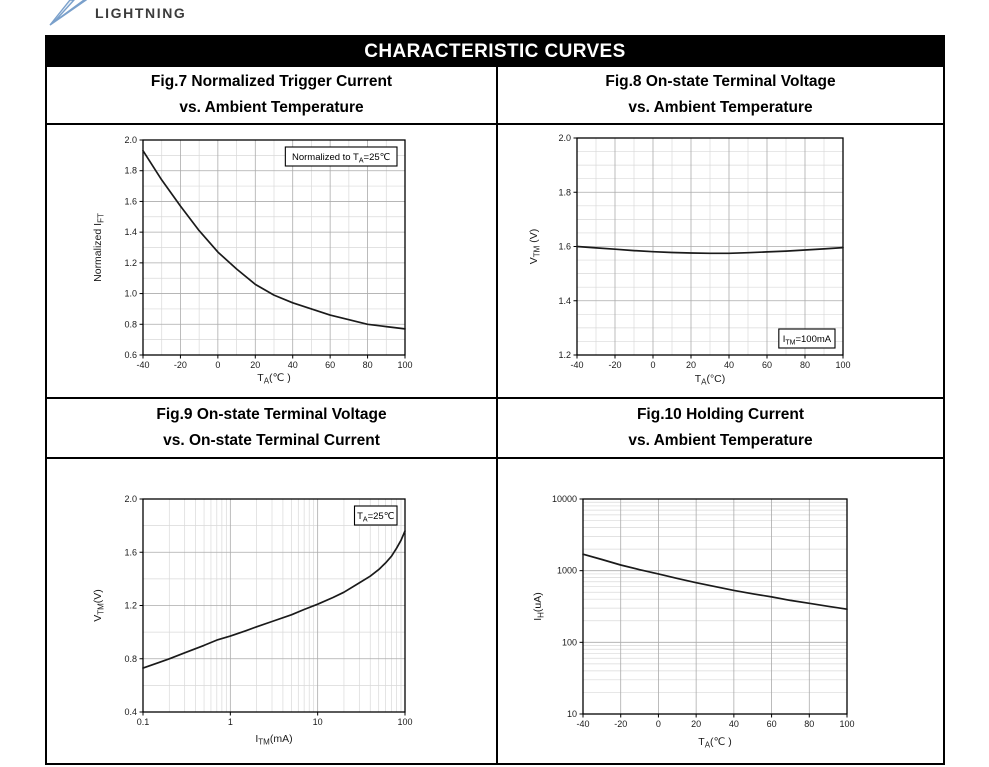 The image size is (989, 767). I want to click on svg-text: 10000, so click(564, 499).